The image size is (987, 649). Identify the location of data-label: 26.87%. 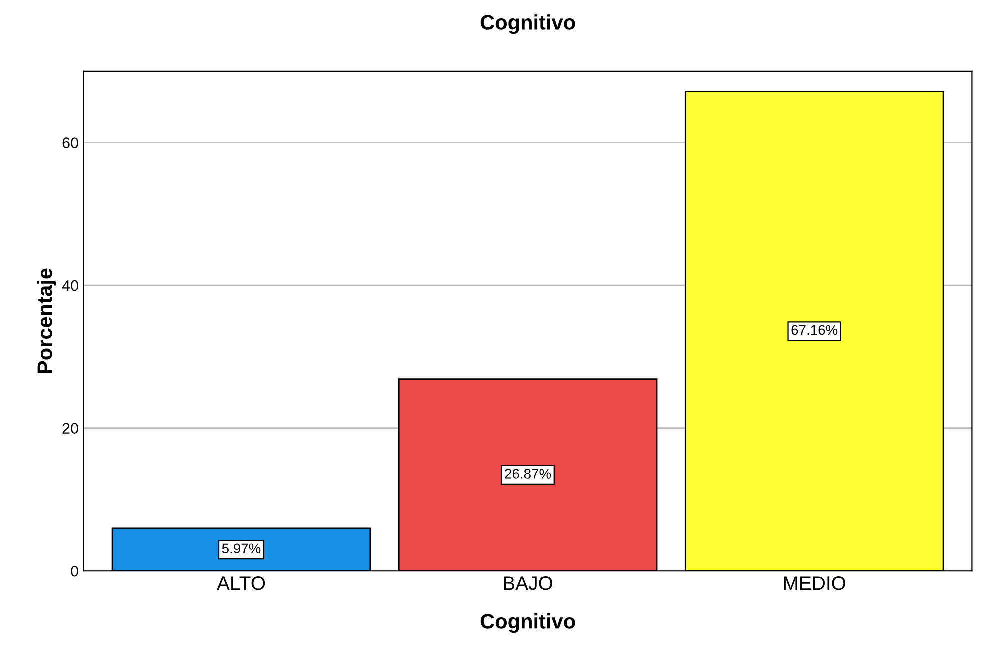
(528, 474).